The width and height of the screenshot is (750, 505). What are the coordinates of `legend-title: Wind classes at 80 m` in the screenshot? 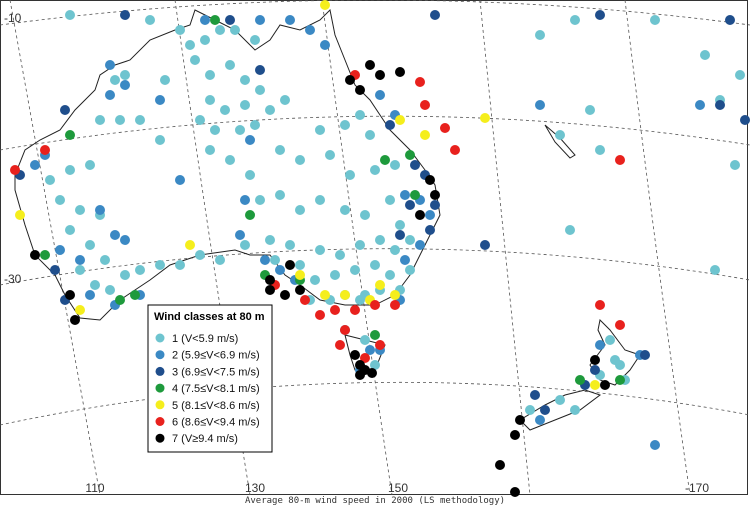 It's located at (209, 317).